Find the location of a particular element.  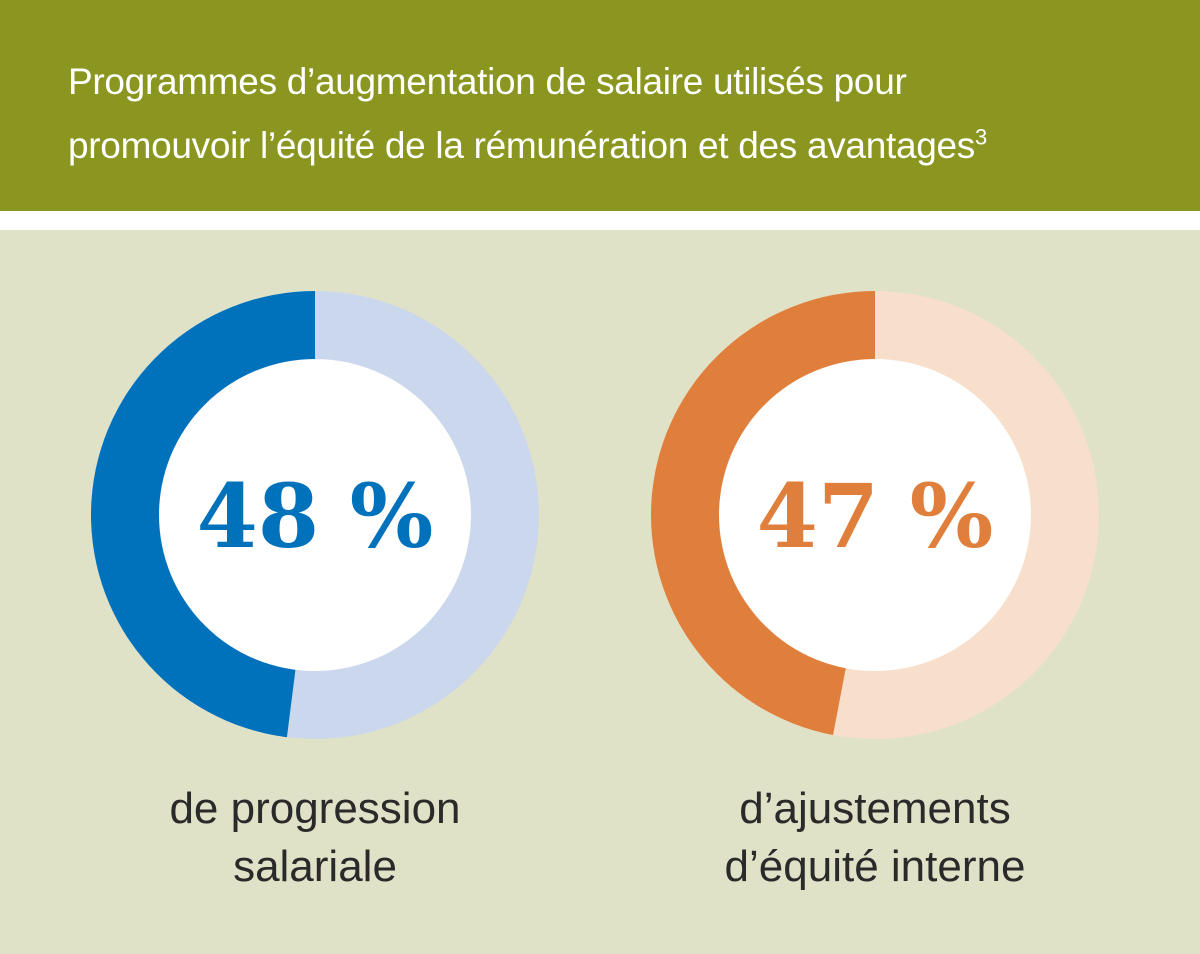

donut-value-label: 47 % is located at coordinates (875, 516).